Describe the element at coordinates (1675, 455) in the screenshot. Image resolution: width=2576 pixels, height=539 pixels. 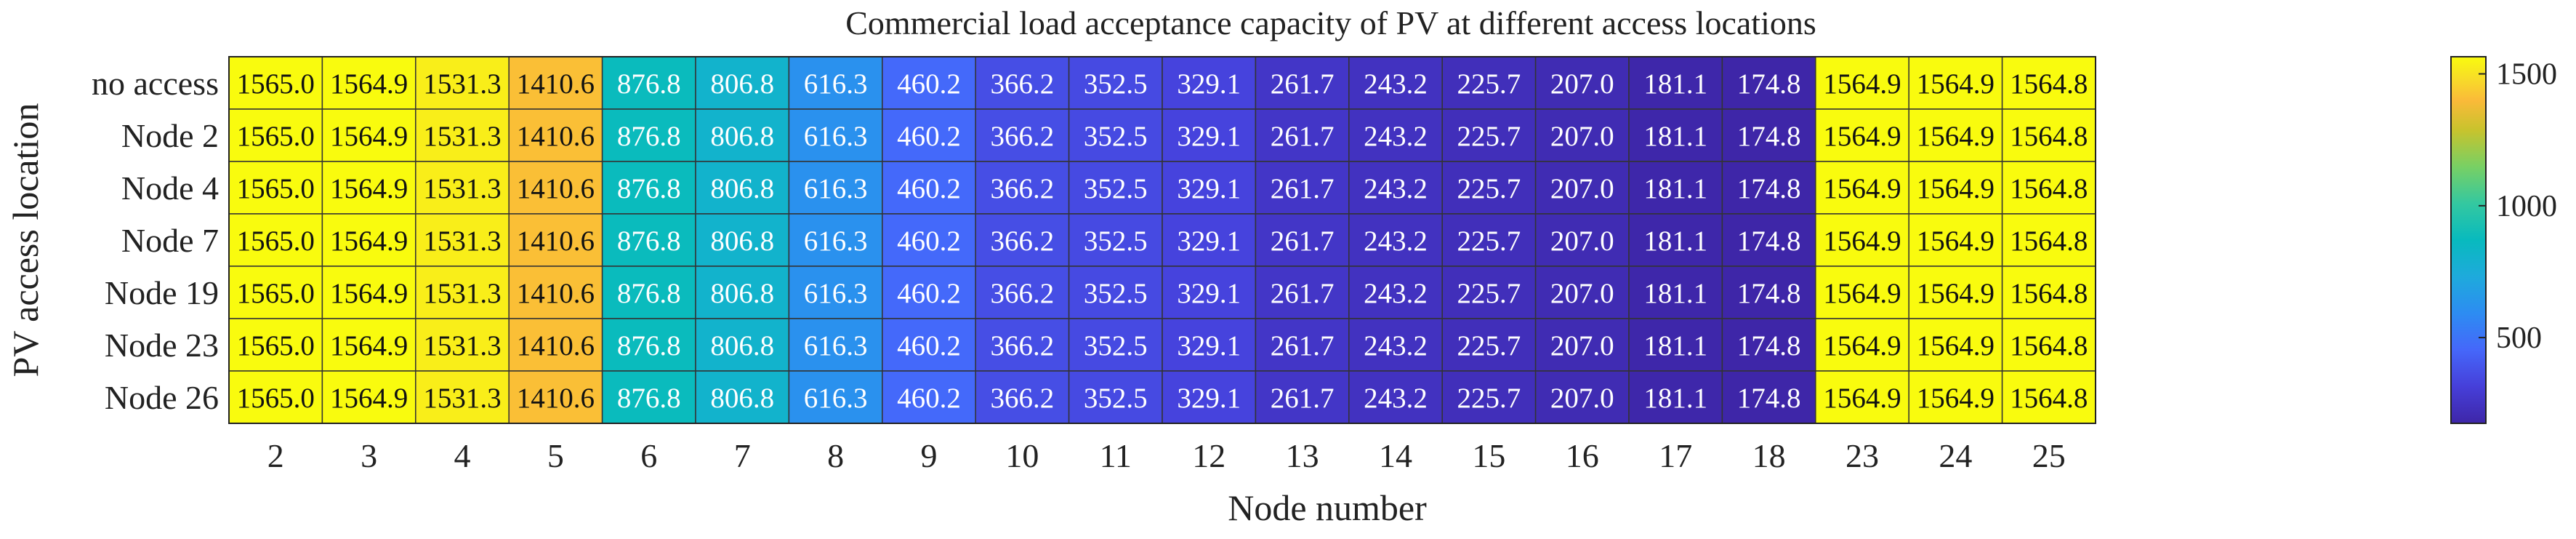
I see `x-tick-label: 17` at that location.